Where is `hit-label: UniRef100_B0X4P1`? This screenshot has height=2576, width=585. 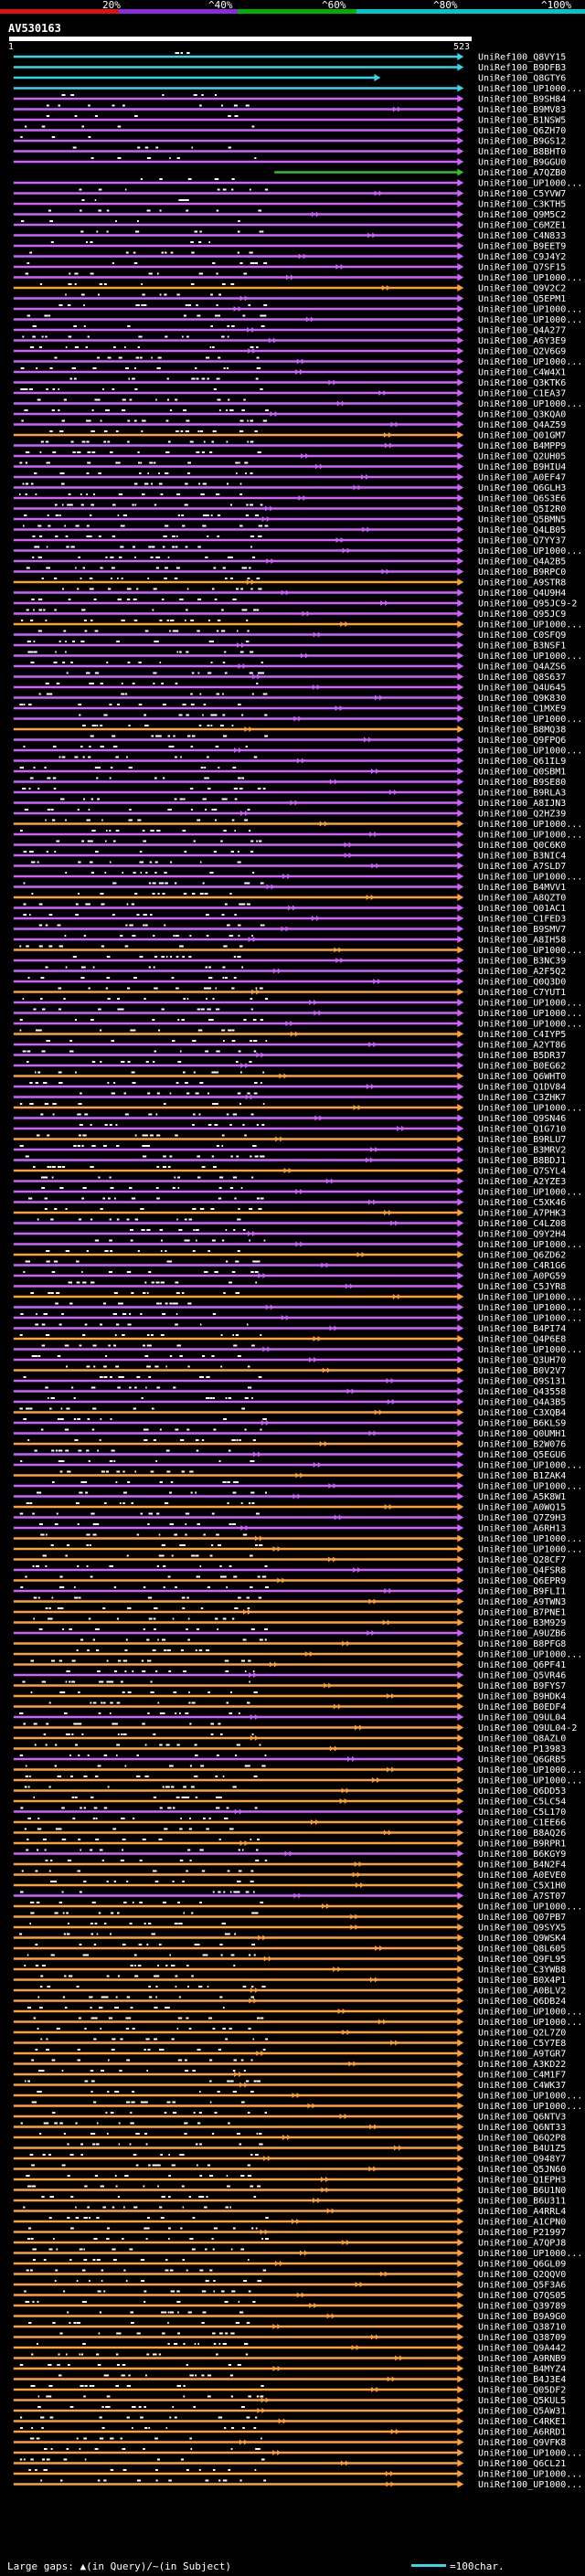 hit-label: UniRef100_B0X4P1 is located at coordinates (522, 1981).